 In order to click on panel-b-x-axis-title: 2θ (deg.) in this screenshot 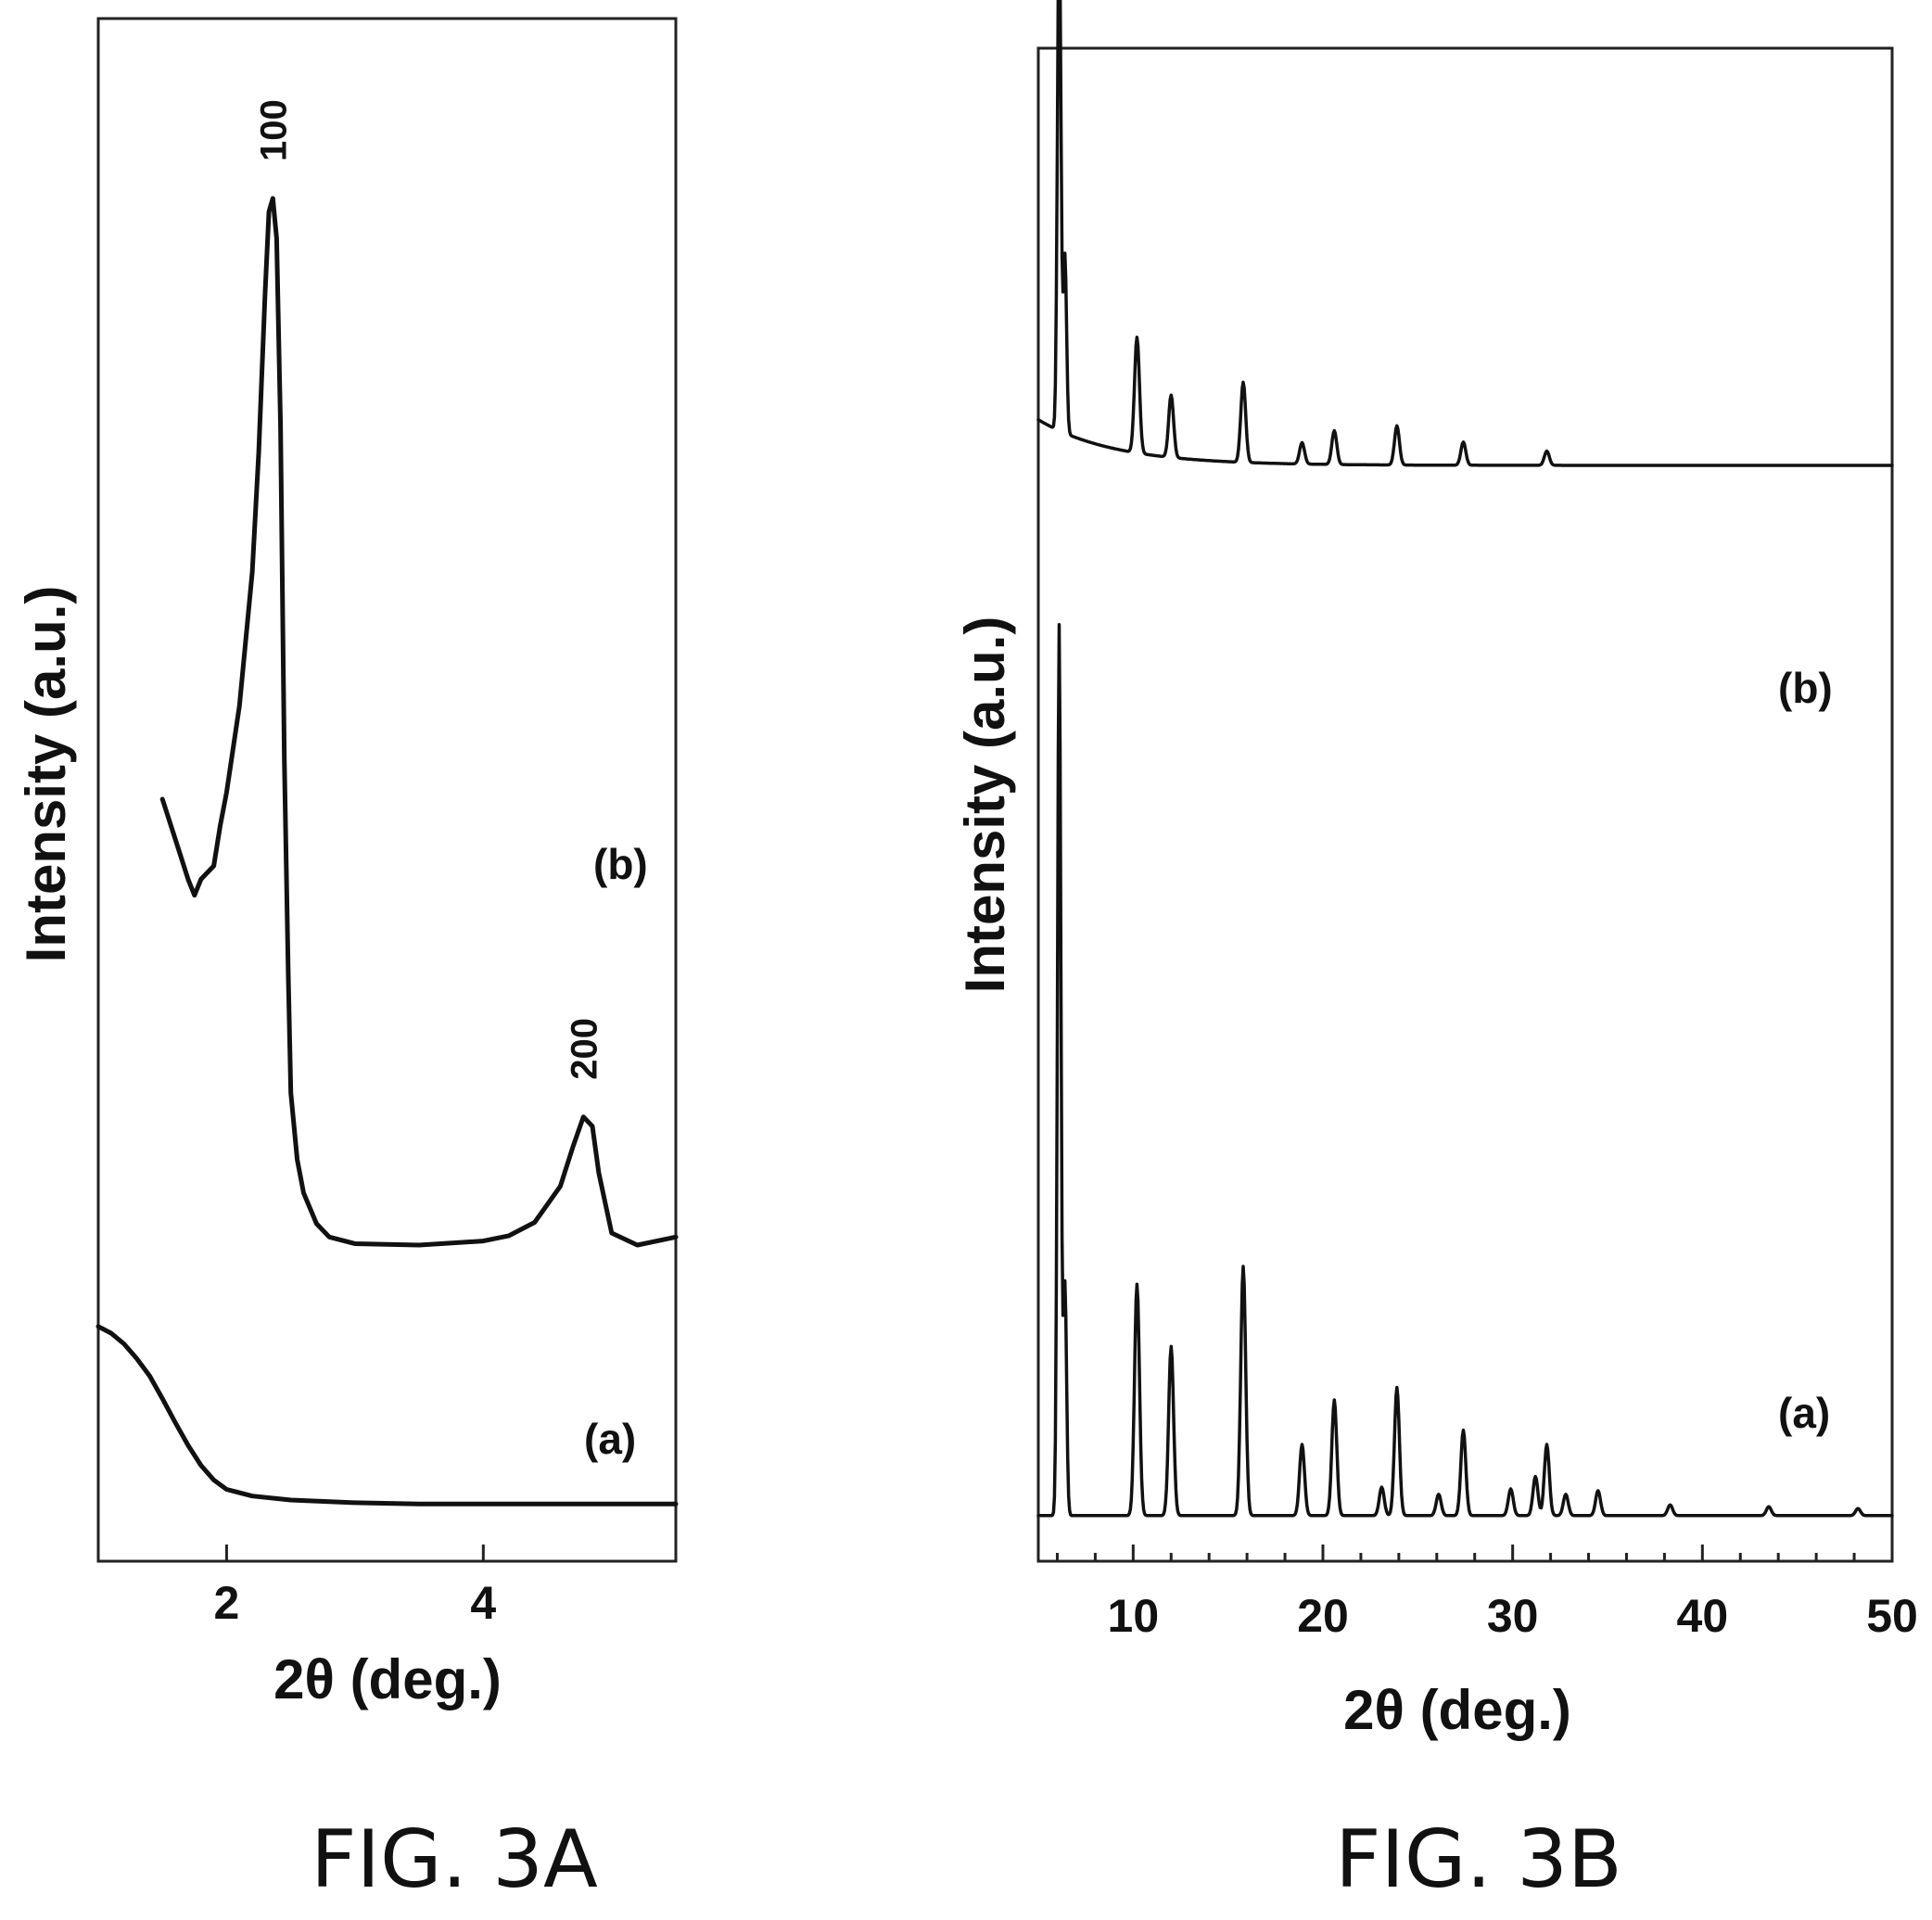, I will do `click(1457, 1710)`.